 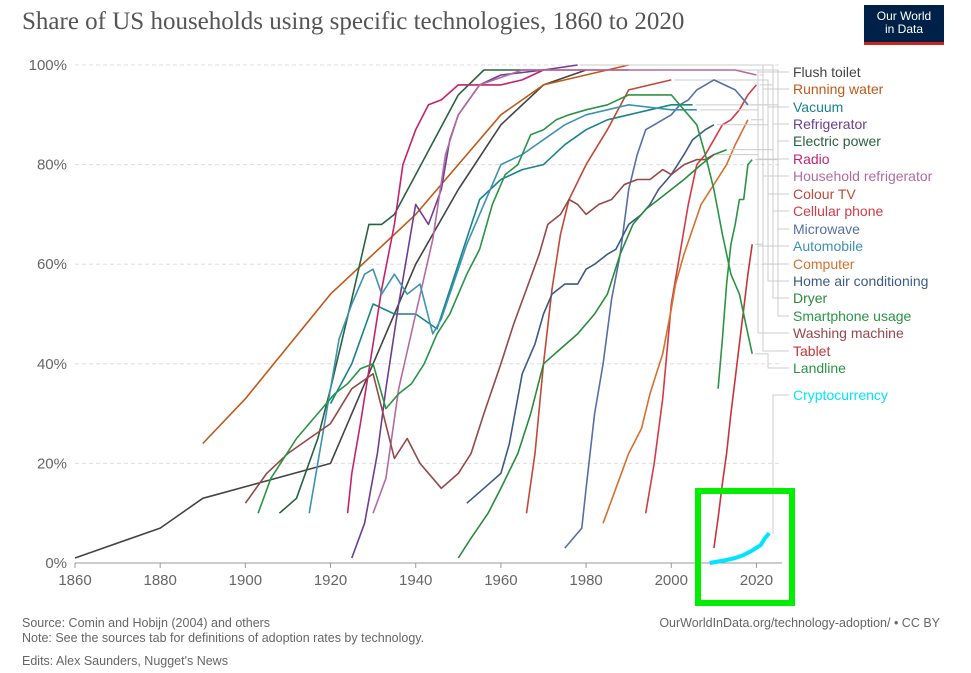 What do you see at coordinates (827, 72) in the screenshot?
I see `legend-label-flush-toilet: Flush toilet` at bounding box center [827, 72].